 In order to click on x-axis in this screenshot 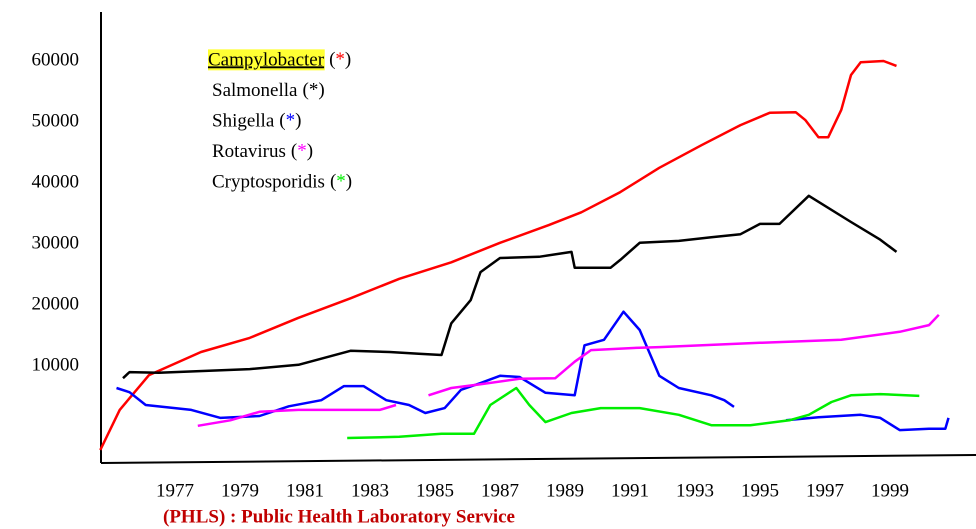, I will do `click(538, 459)`.